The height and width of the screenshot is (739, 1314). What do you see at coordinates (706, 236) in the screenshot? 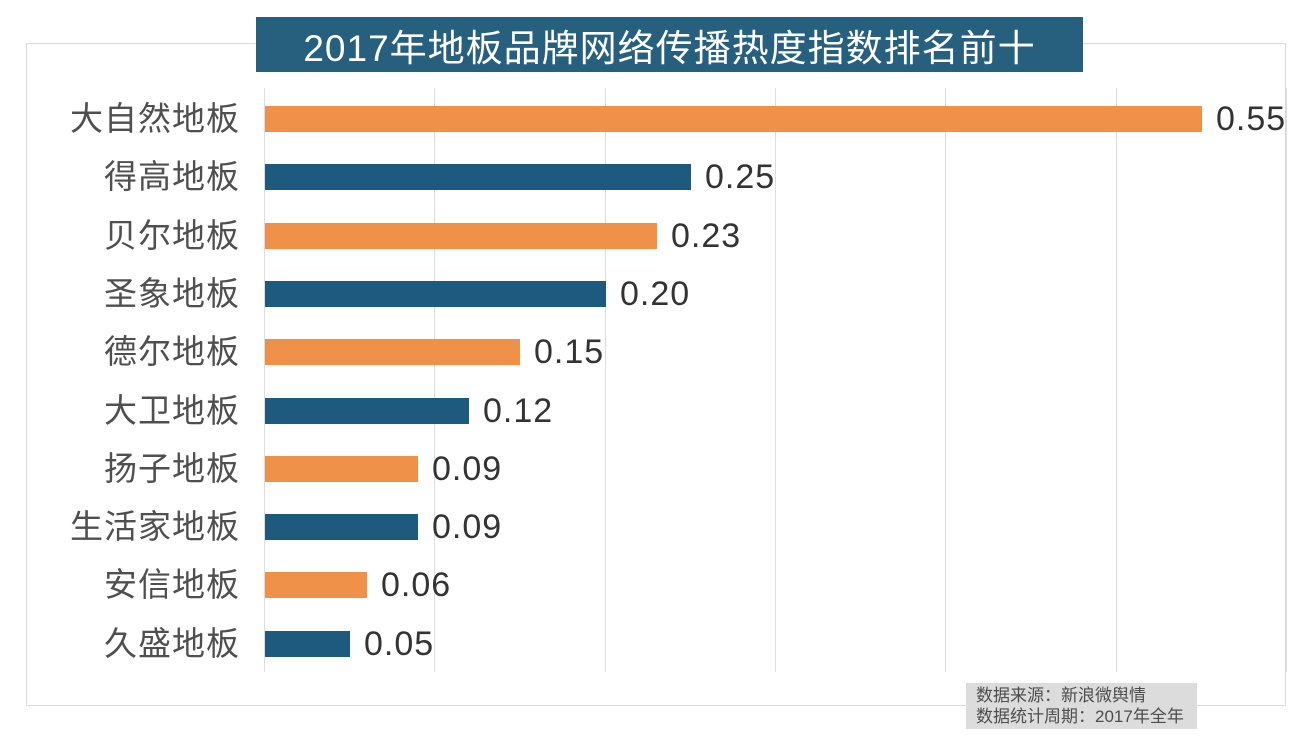
I see `value-label: 0.23` at bounding box center [706, 236].